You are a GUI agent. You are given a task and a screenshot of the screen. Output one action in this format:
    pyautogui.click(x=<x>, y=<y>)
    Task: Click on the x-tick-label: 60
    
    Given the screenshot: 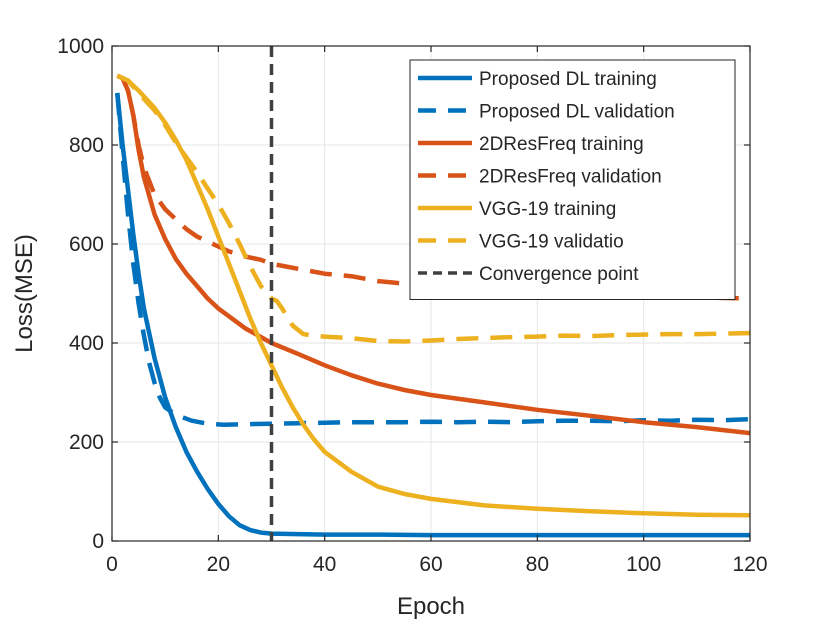 What is the action you would take?
    pyautogui.click(x=430, y=564)
    